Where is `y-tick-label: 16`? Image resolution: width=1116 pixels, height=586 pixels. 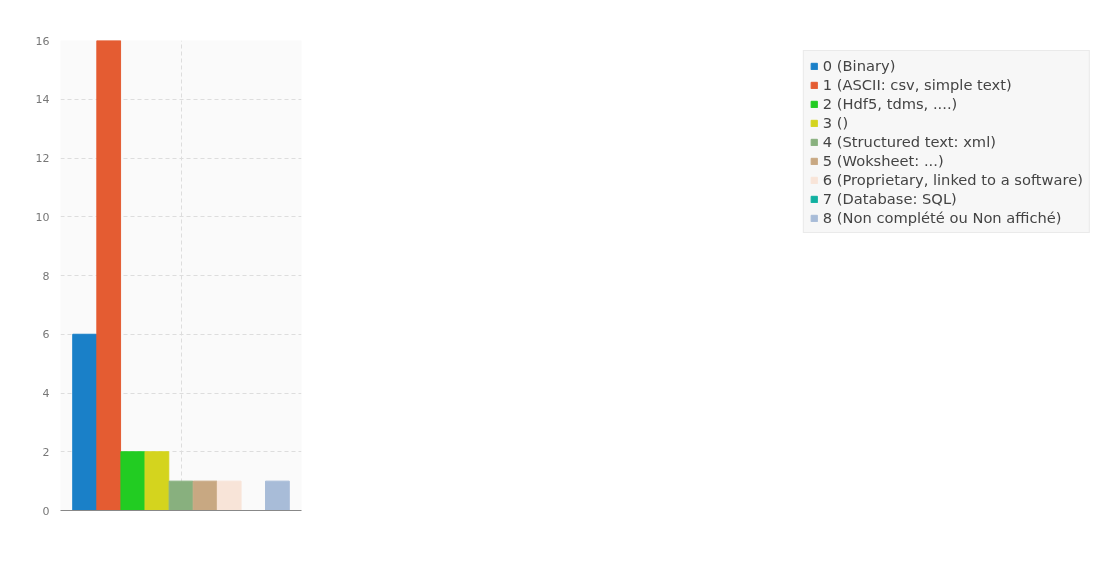 y-tick-label: 16 is located at coordinates (42, 41).